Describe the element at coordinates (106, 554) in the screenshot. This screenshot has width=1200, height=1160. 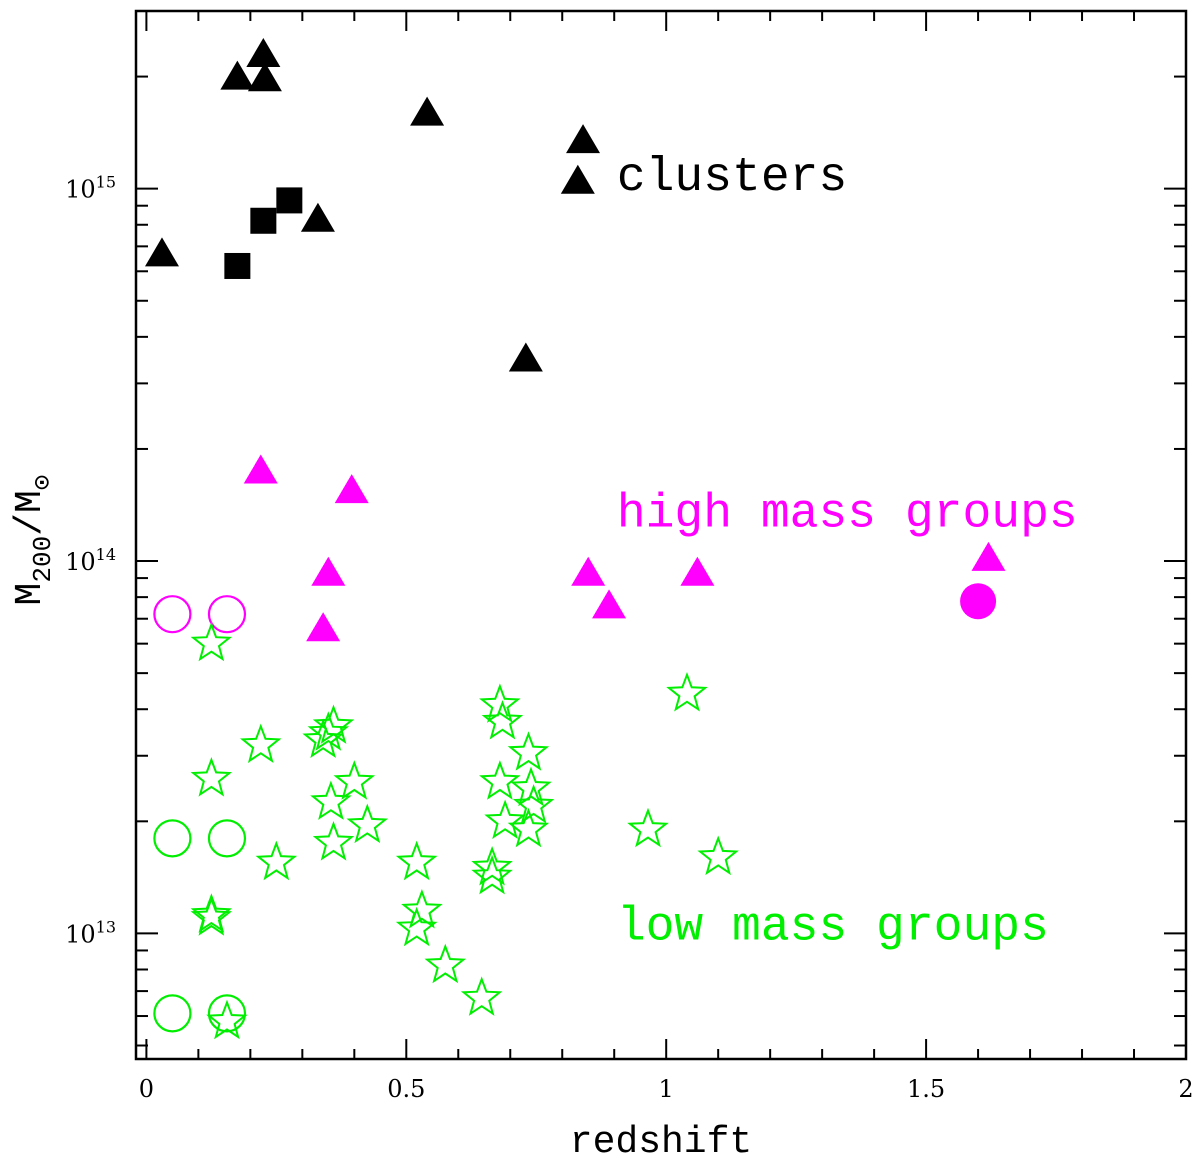
I see `y-tick-exponent: 14` at that location.